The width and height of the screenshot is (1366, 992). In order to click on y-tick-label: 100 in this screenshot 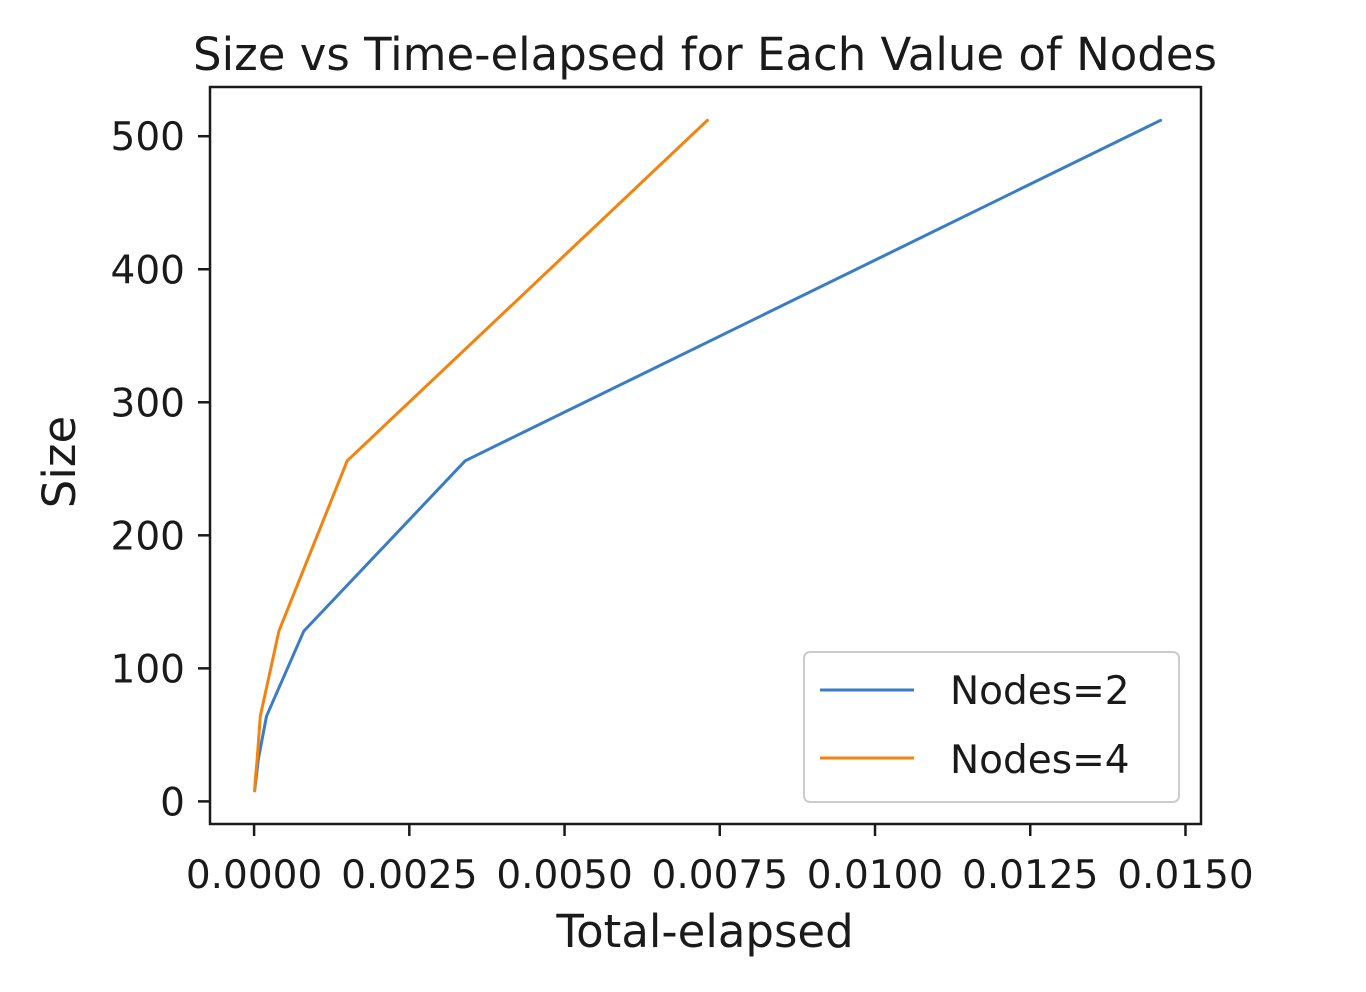, I will do `click(148, 669)`.